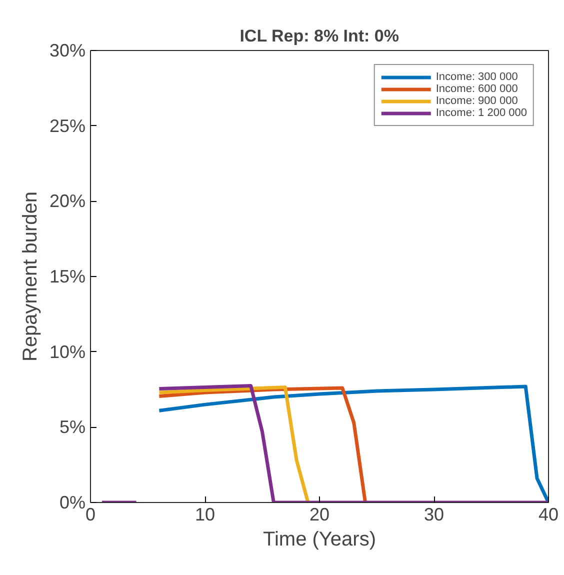 The height and width of the screenshot is (575, 564). Describe the element at coordinates (548, 514) in the screenshot. I see `x-tick-label: 40` at that location.